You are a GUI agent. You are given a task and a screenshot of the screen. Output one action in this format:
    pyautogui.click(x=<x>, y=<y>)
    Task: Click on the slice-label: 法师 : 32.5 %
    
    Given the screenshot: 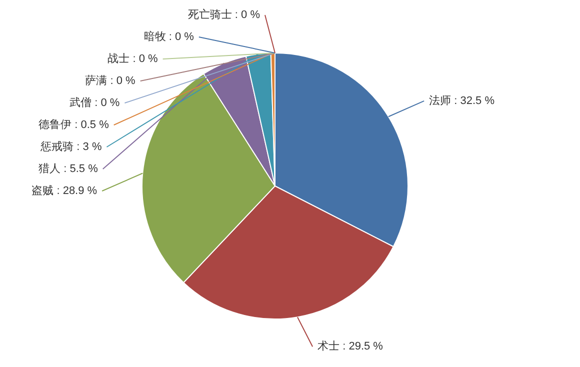 What is the action you would take?
    pyautogui.click(x=462, y=100)
    